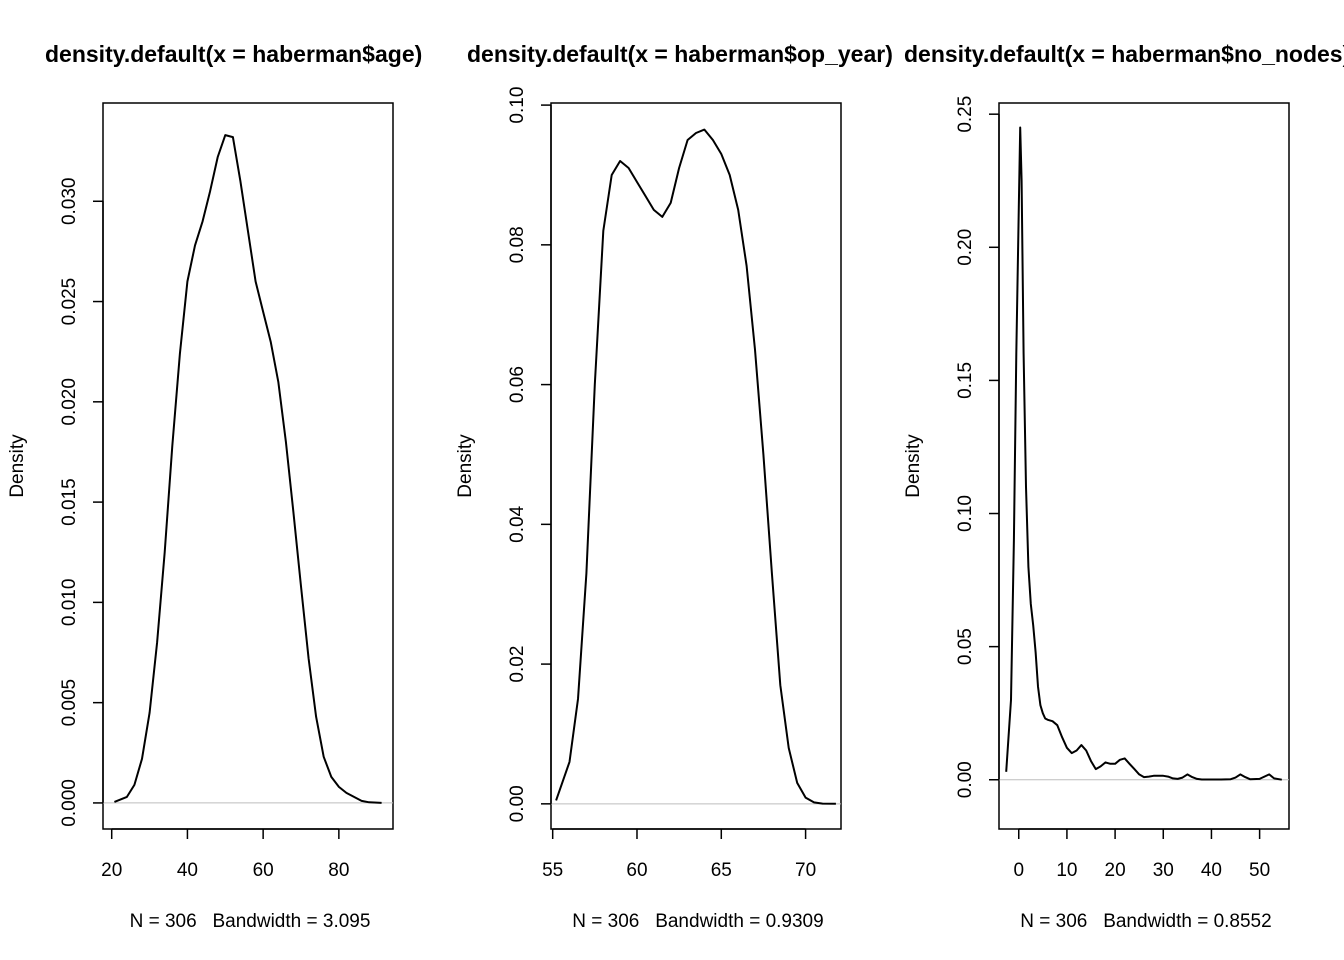  Describe the element at coordinates (965, 646) in the screenshot. I see `y-tick-label: 0.05` at that location.